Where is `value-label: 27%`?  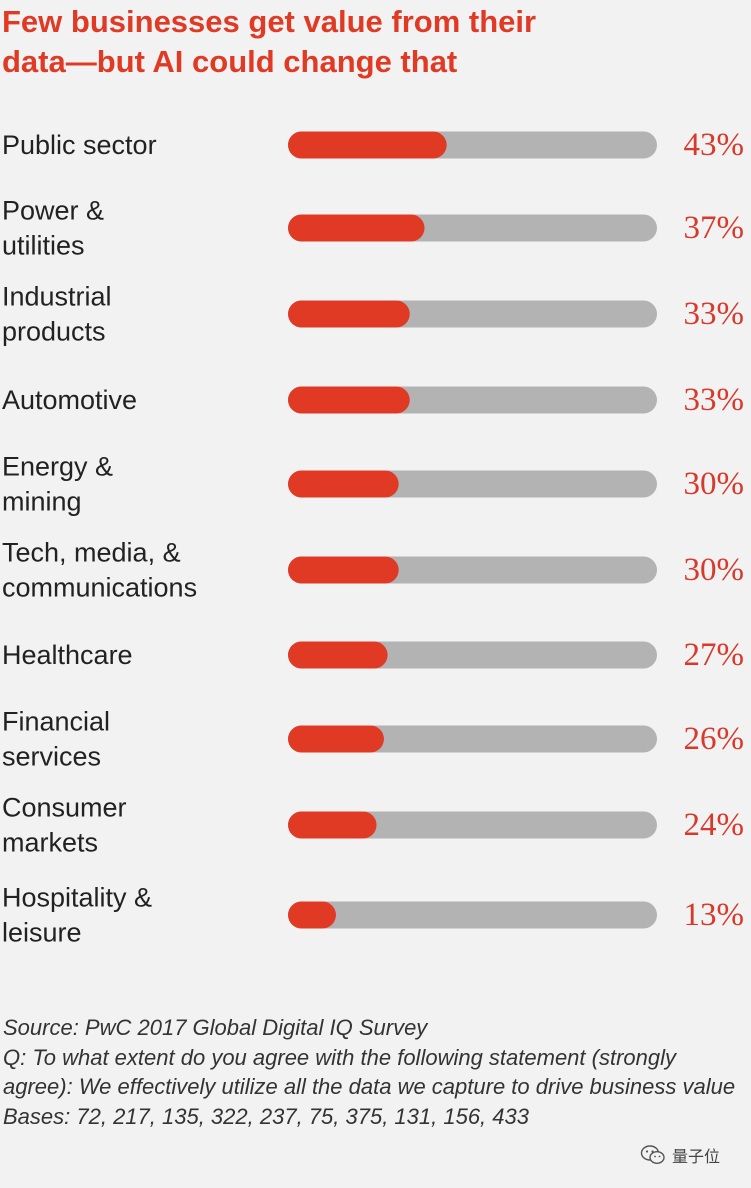
value-label: 27% is located at coordinates (714, 655).